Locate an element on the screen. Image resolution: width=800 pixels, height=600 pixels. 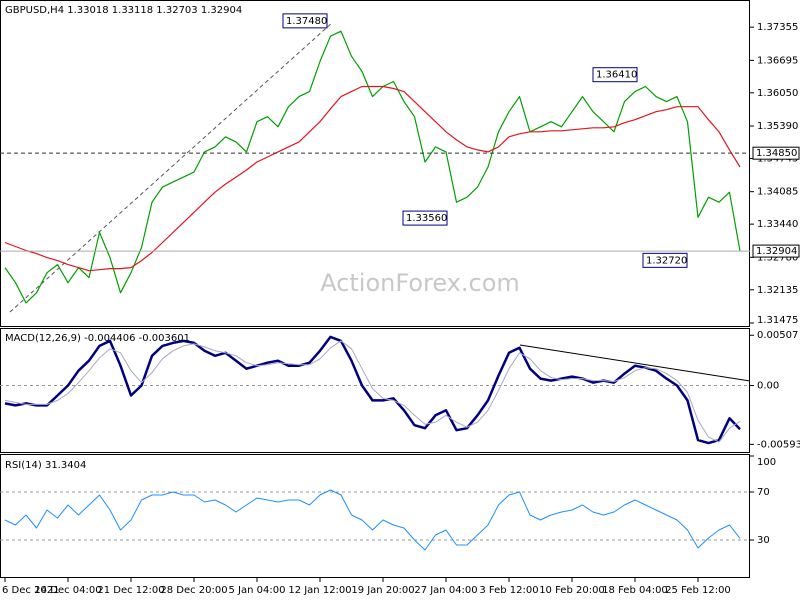
y-tick-label: 1.35390 is located at coordinates (777, 126).